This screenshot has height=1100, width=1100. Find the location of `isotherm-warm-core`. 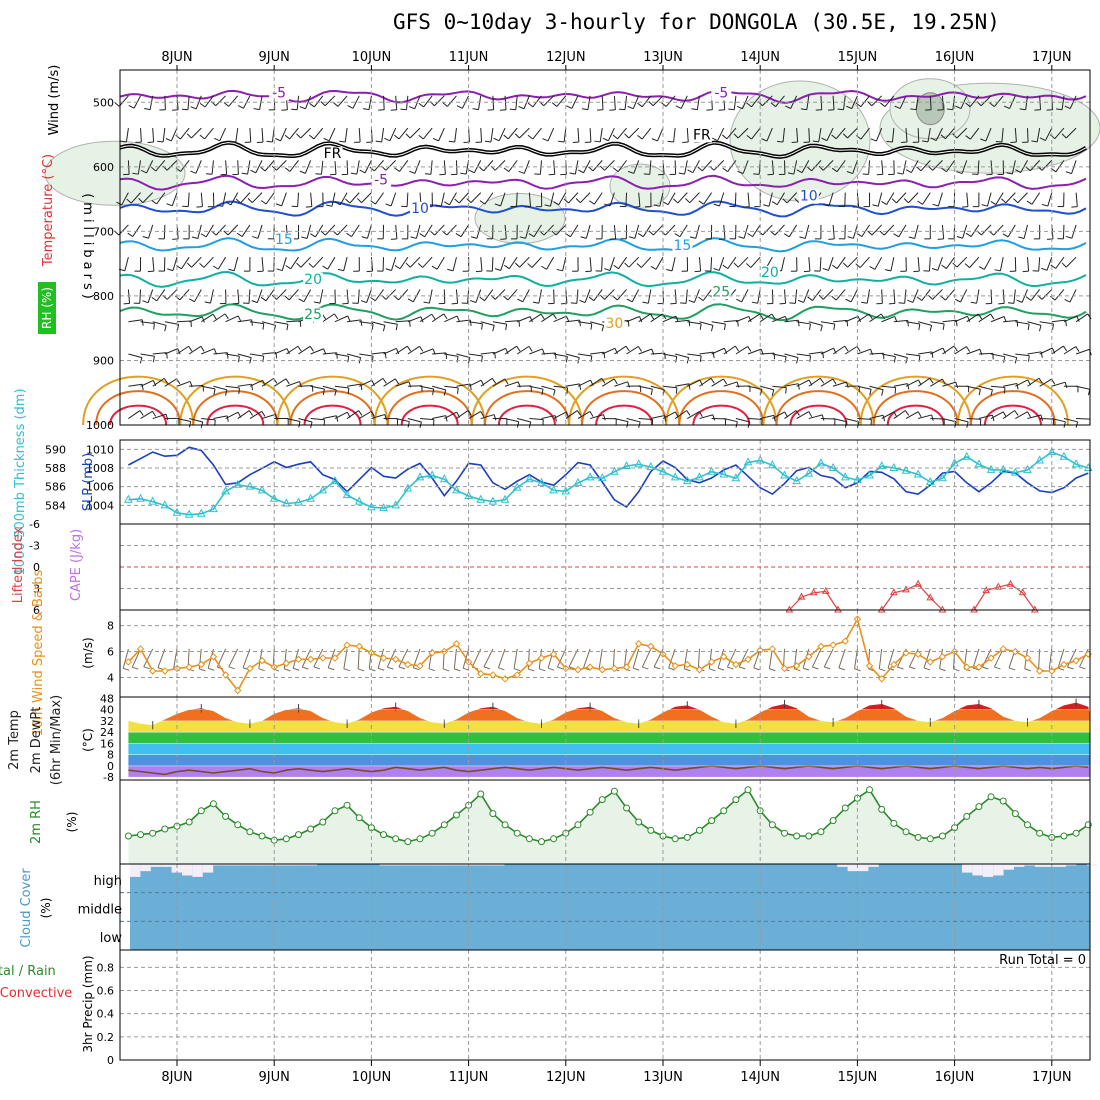

isotherm-warm-core is located at coordinates (1012, 415).